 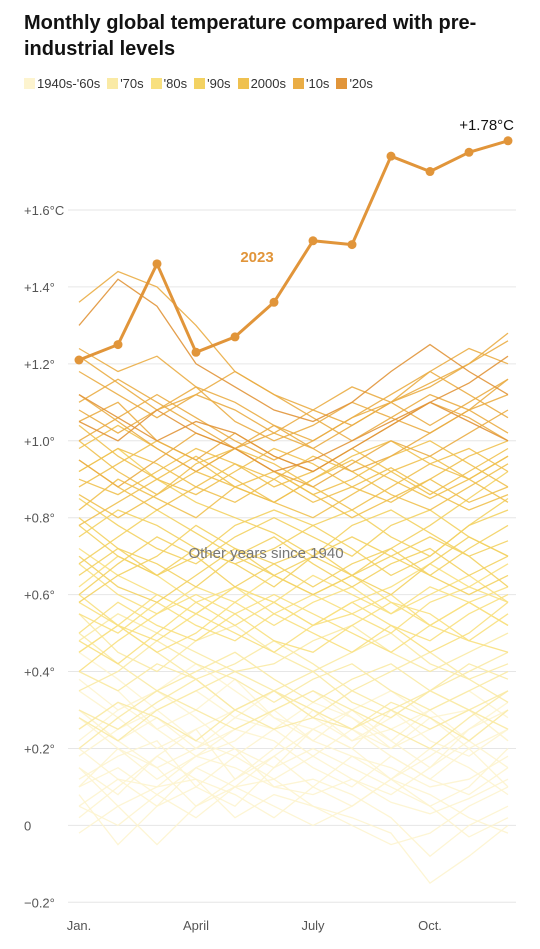 I want to click on legend-item-10s: '10s, so click(x=311, y=83).